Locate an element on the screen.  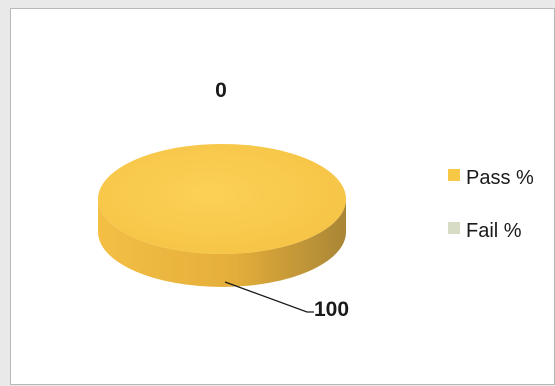
pie-slice-pass-side is located at coordinates (222, 243).